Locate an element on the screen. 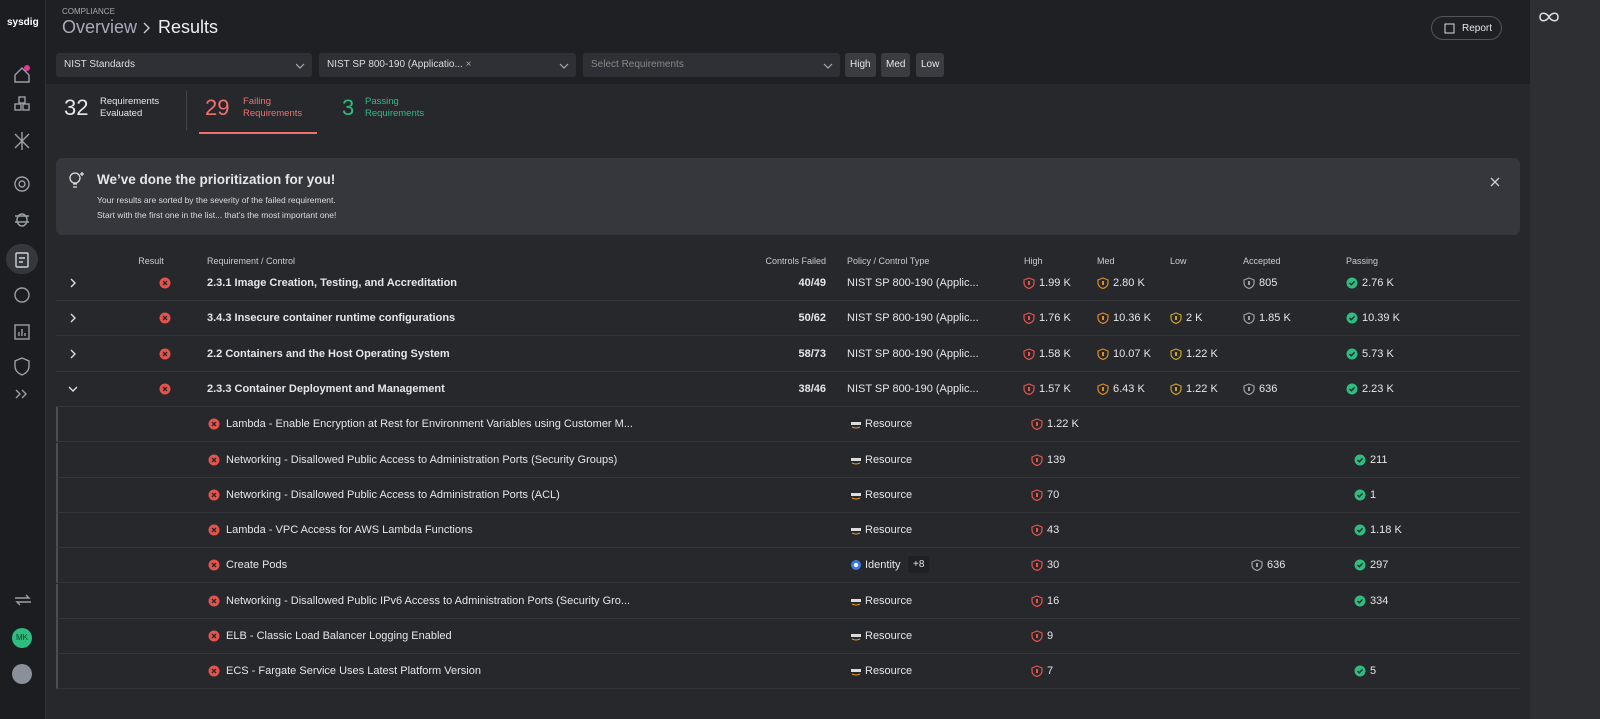 This screenshot has height=719, width=1600. low-count: 1.22 K is located at coordinates (1202, 388).